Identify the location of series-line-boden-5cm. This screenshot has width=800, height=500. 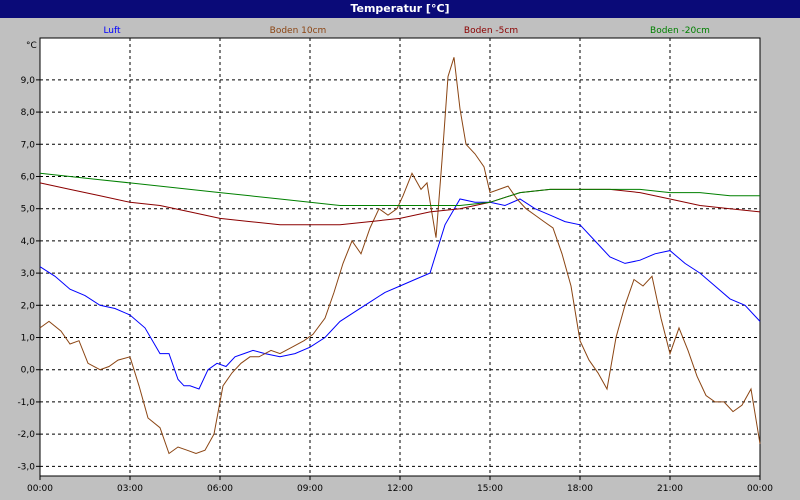
(400, 204).